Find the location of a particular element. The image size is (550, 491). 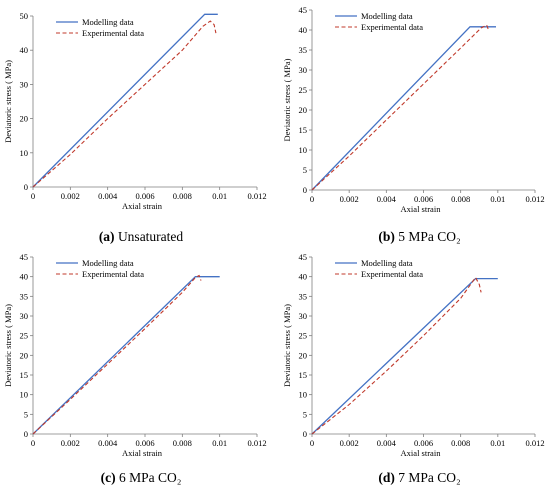

panel-caption-letter: (a) is located at coordinates (107, 236).